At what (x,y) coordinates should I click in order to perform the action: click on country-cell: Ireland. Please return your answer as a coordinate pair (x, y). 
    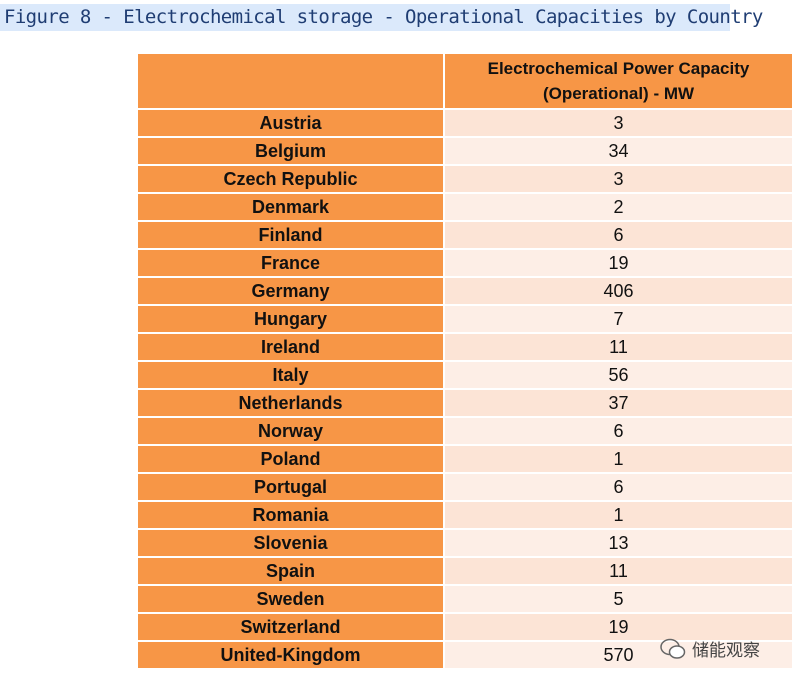
    Looking at the image, I should click on (291, 348).